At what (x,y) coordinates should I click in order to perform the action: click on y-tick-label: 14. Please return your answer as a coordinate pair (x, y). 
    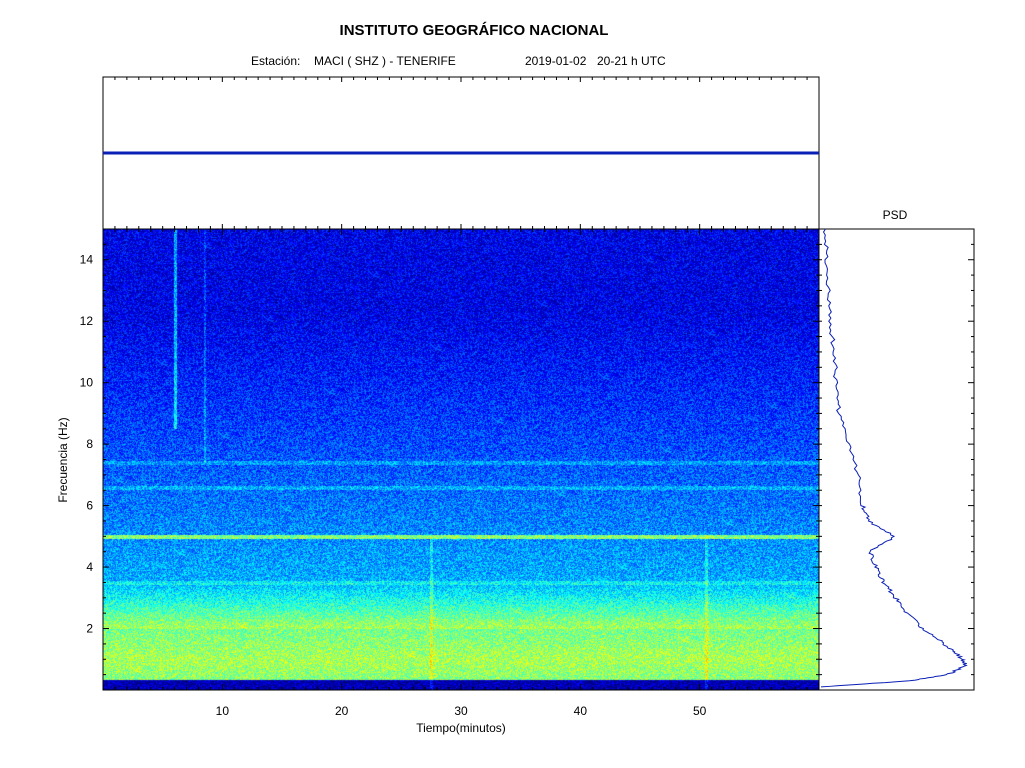
    Looking at the image, I should click on (87, 260).